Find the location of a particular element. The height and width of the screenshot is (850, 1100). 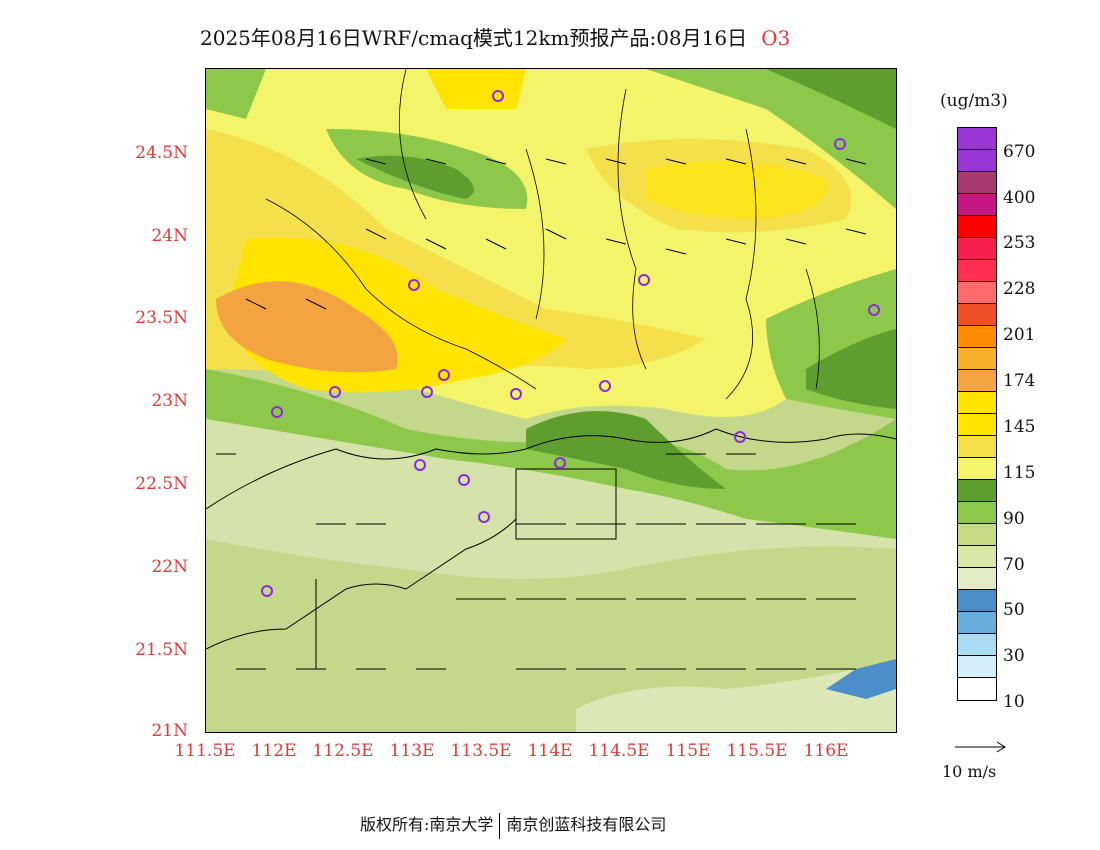

lat-label-21N: 21N is located at coordinates (169, 731).